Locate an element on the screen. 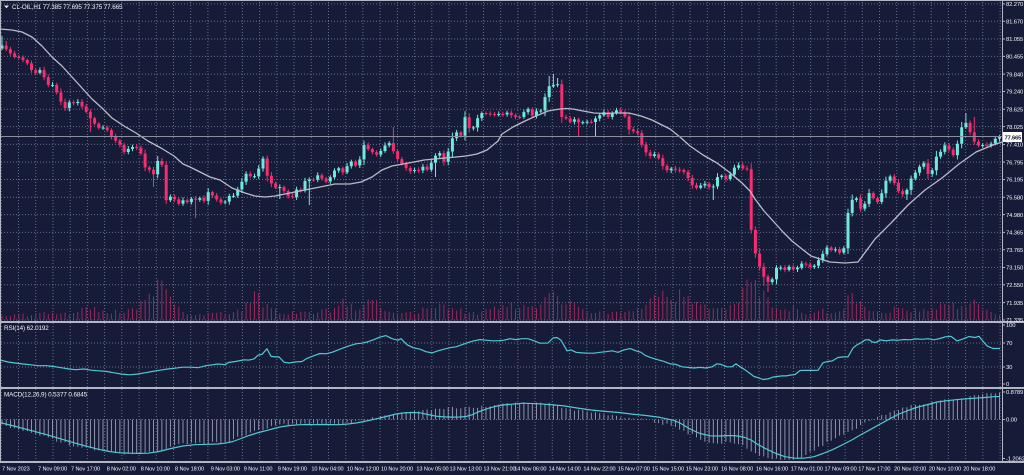 This screenshot has height=475, width=1024. svg-text: 15 Nov 23:00 is located at coordinates (702, 469).